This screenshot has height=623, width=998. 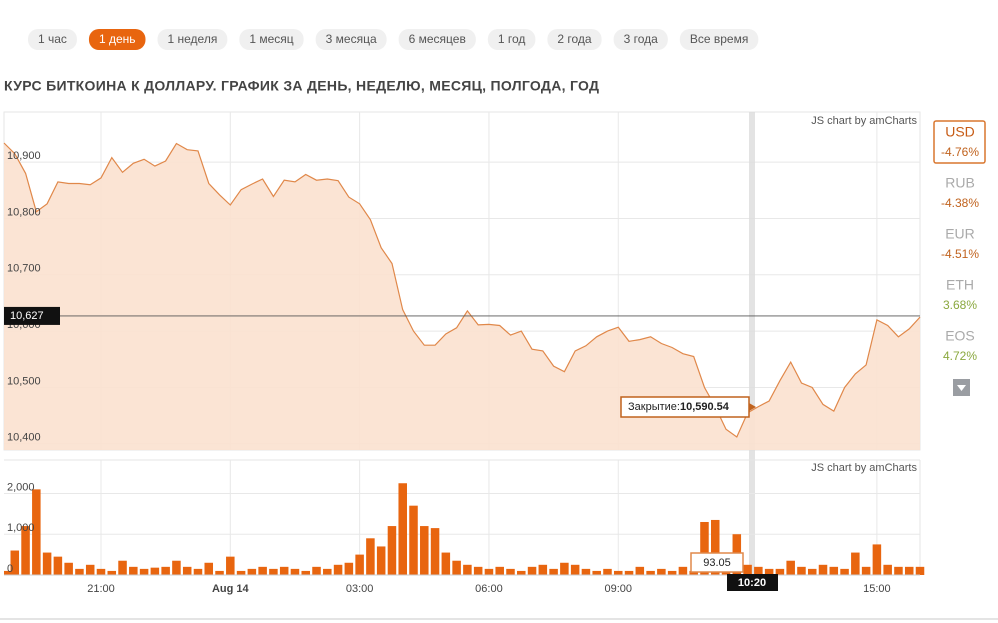 I want to click on button-label: 1 неделя, so click(x=193, y=39).